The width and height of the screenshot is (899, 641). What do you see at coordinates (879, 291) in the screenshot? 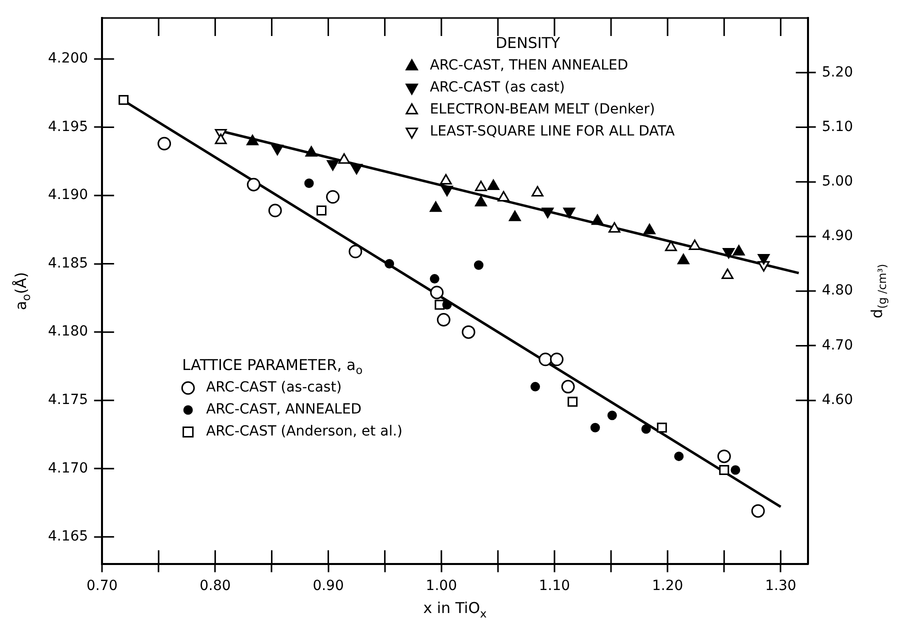
I see `y2-axis-title: d(g /cm³)` at bounding box center [879, 291].